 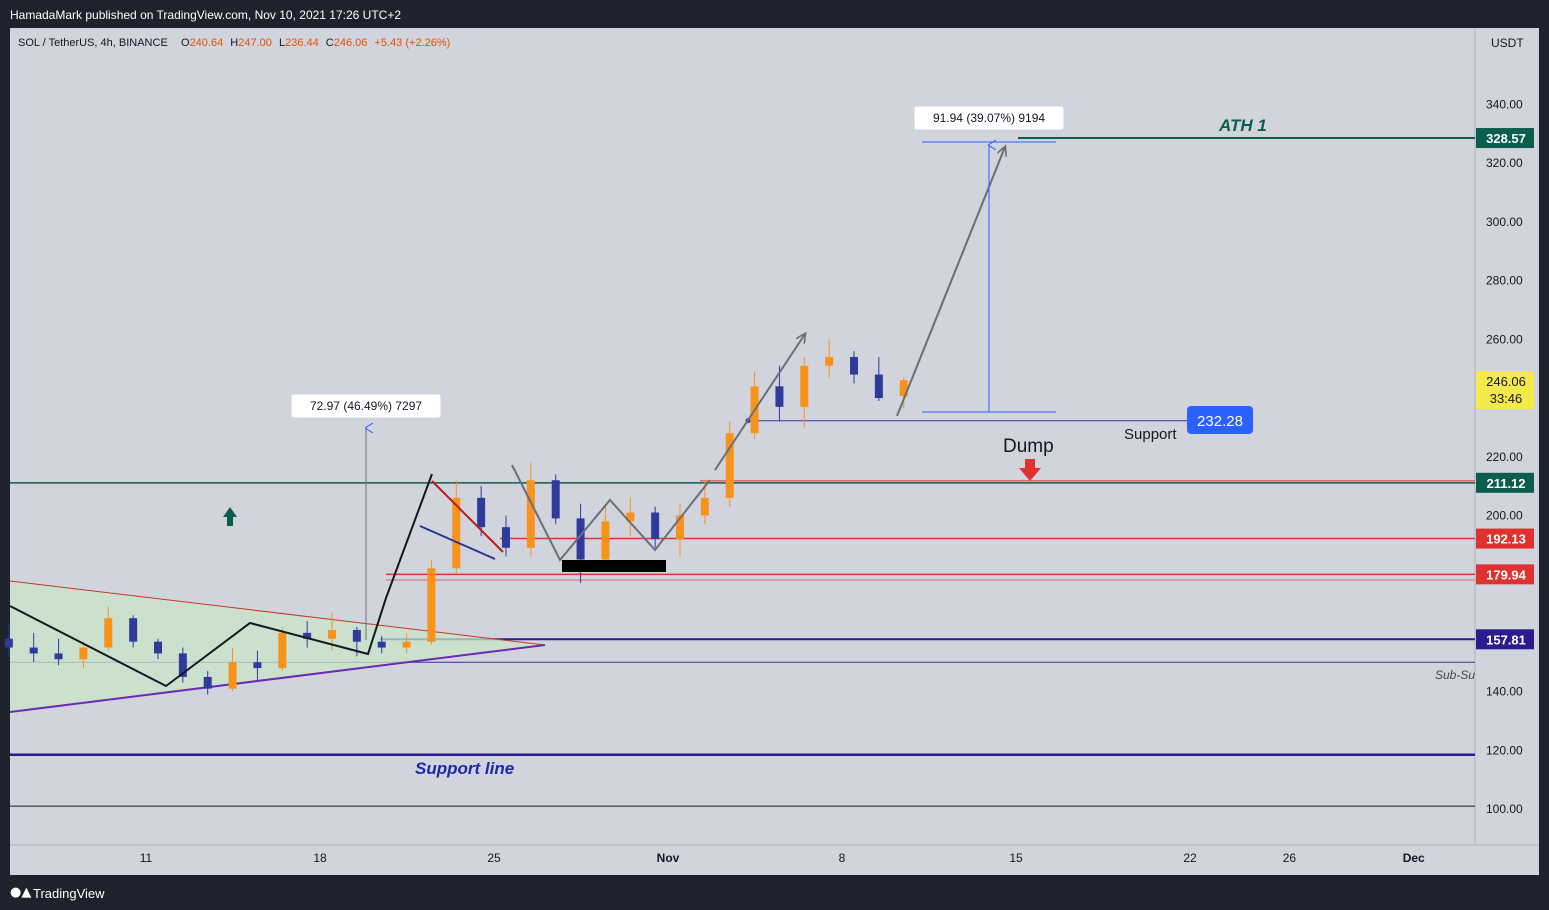 I want to click on current-price-text: 246.06, so click(x=1506, y=381).